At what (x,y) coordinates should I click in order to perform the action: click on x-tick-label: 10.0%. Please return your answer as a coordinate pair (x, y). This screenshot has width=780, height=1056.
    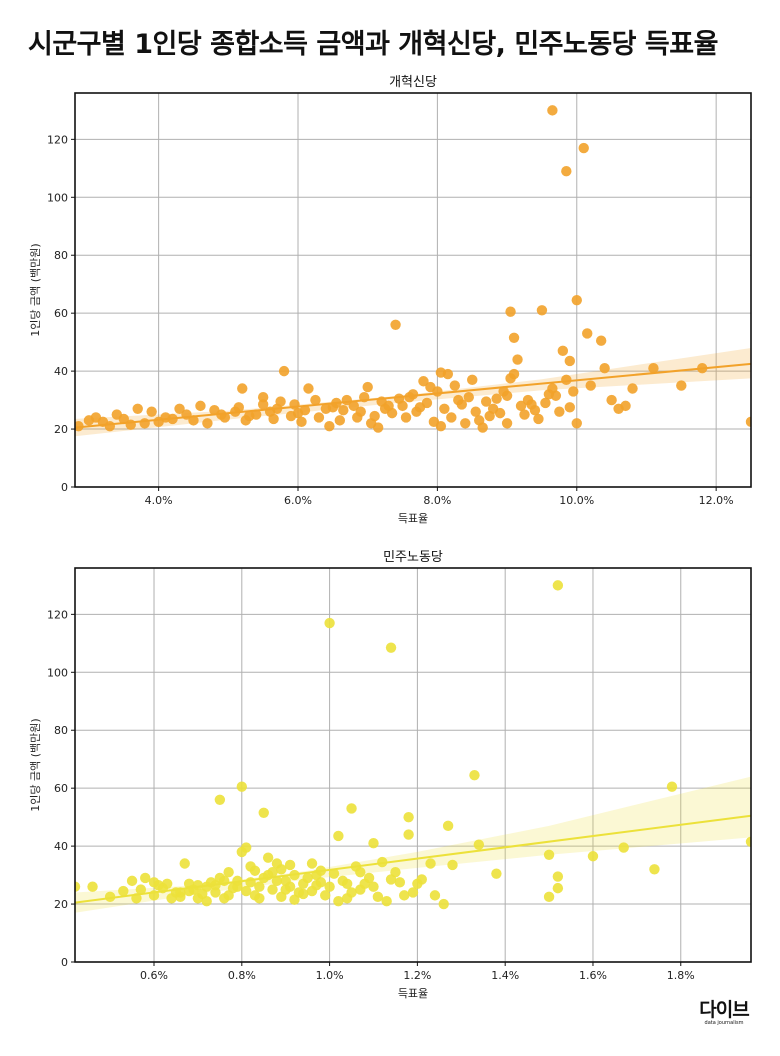
    Looking at the image, I should click on (576, 500).